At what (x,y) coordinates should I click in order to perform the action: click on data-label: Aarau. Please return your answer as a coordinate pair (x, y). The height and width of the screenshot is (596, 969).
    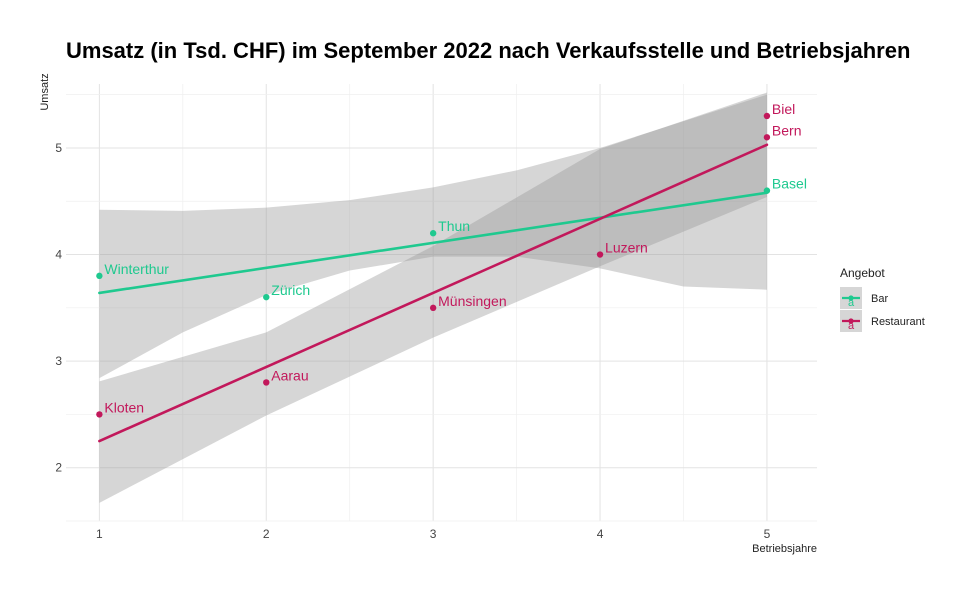
    Looking at the image, I should click on (289, 375).